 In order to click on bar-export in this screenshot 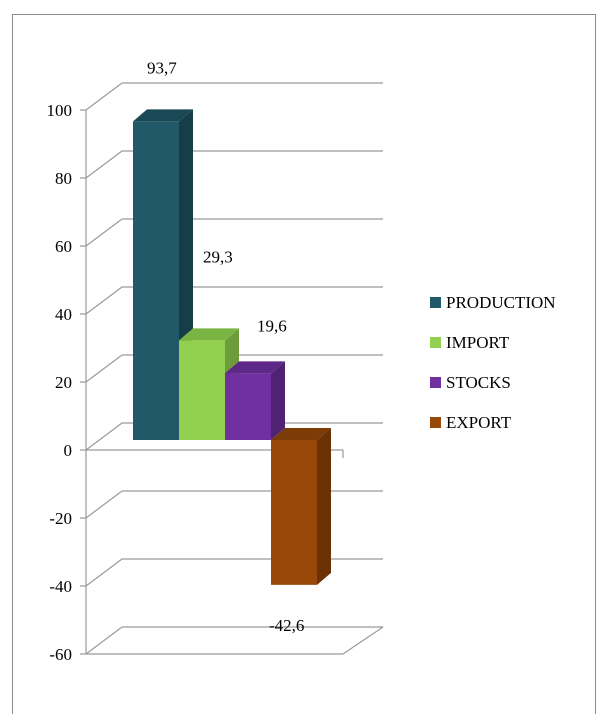, I will do `click(301, 506)`.